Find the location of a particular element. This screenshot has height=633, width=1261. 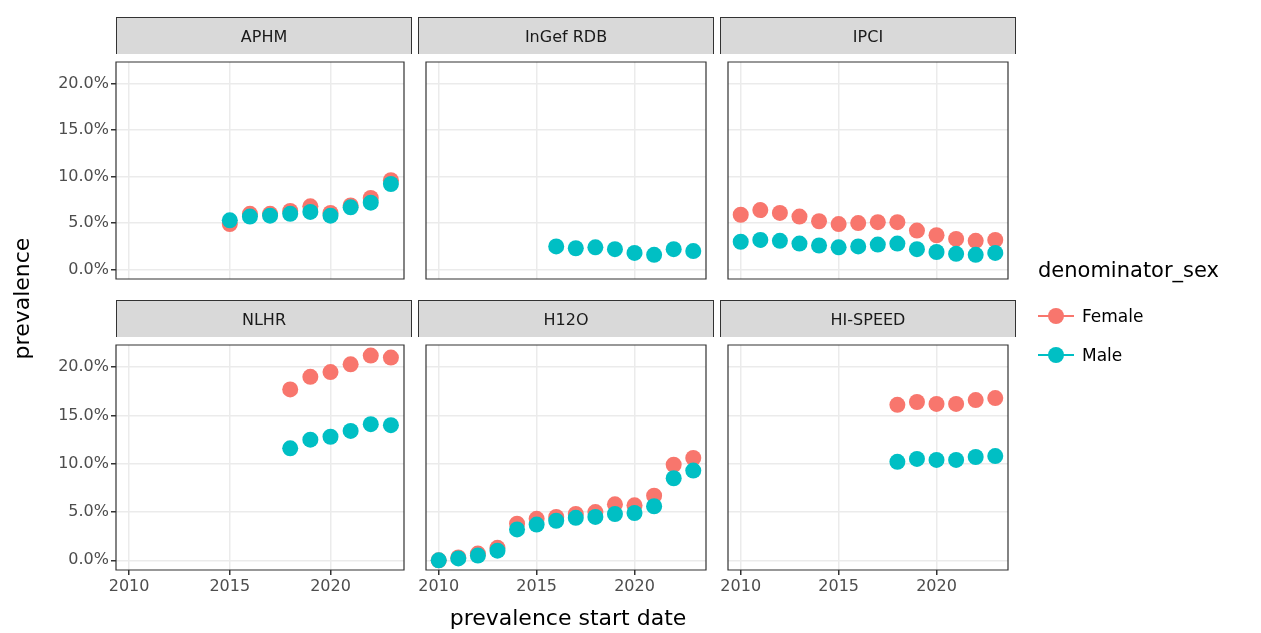

chart-title: IPCI is located at coordinates (868, 35).